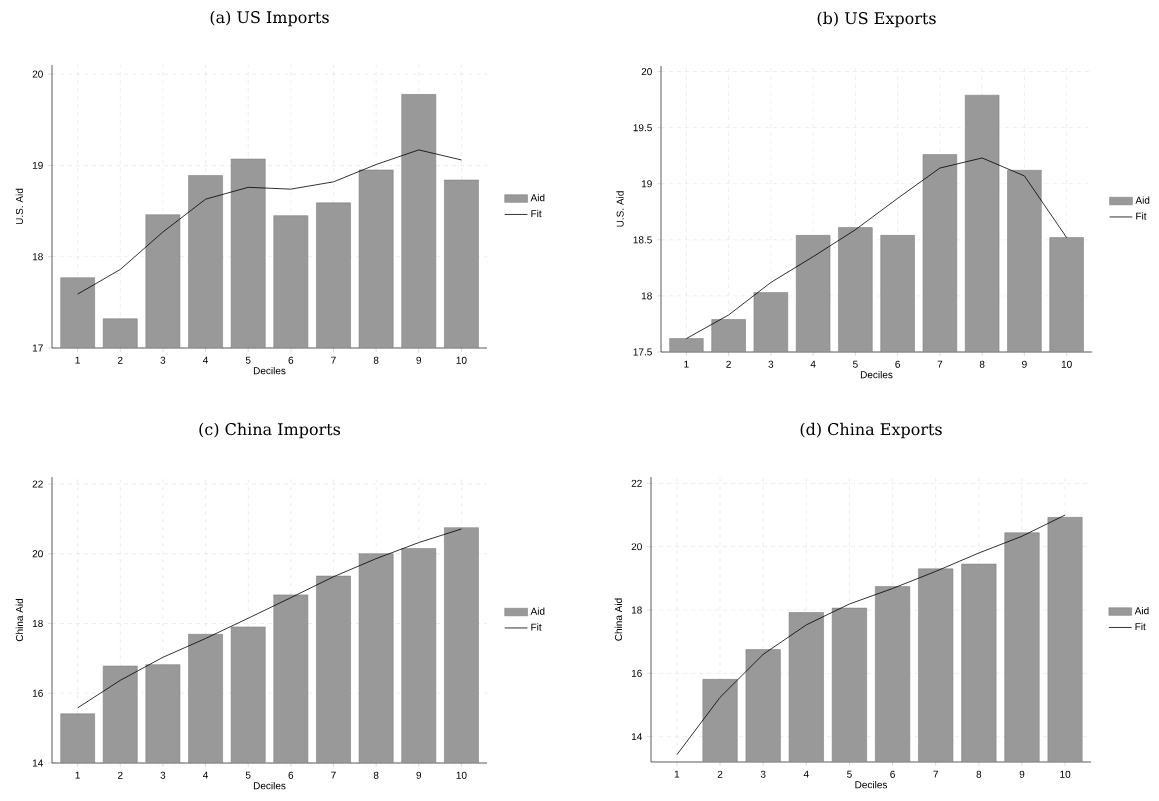 The width and height of the screenshot is (1159, 801). Describe the element at coordinates (642, 352) in the screenshot. I see `y-tick-label: 17.5` at that location.